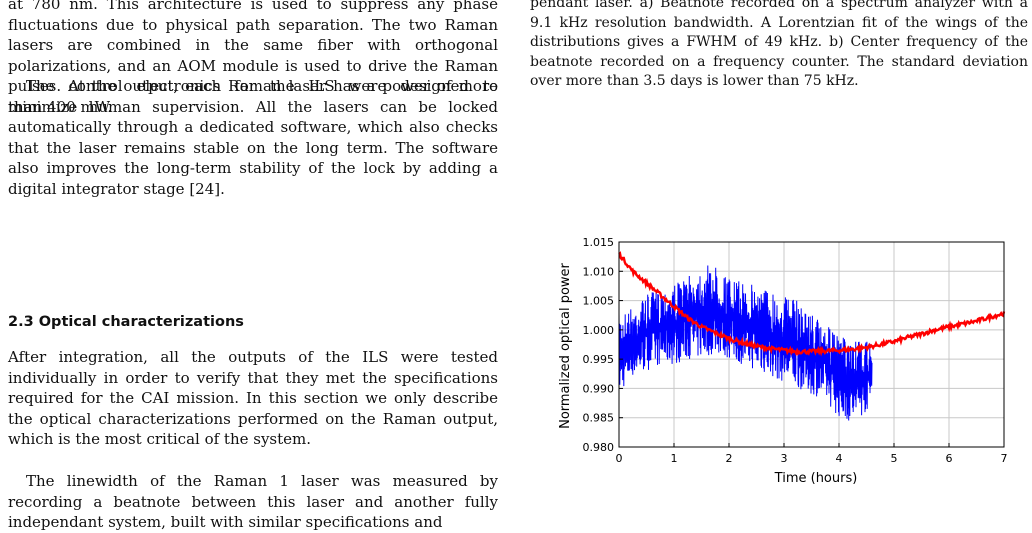  Describe the element at coordinates (126, 322) in the screenshot. I see `section-heading: 2.3 Optical characterizations` at that location.